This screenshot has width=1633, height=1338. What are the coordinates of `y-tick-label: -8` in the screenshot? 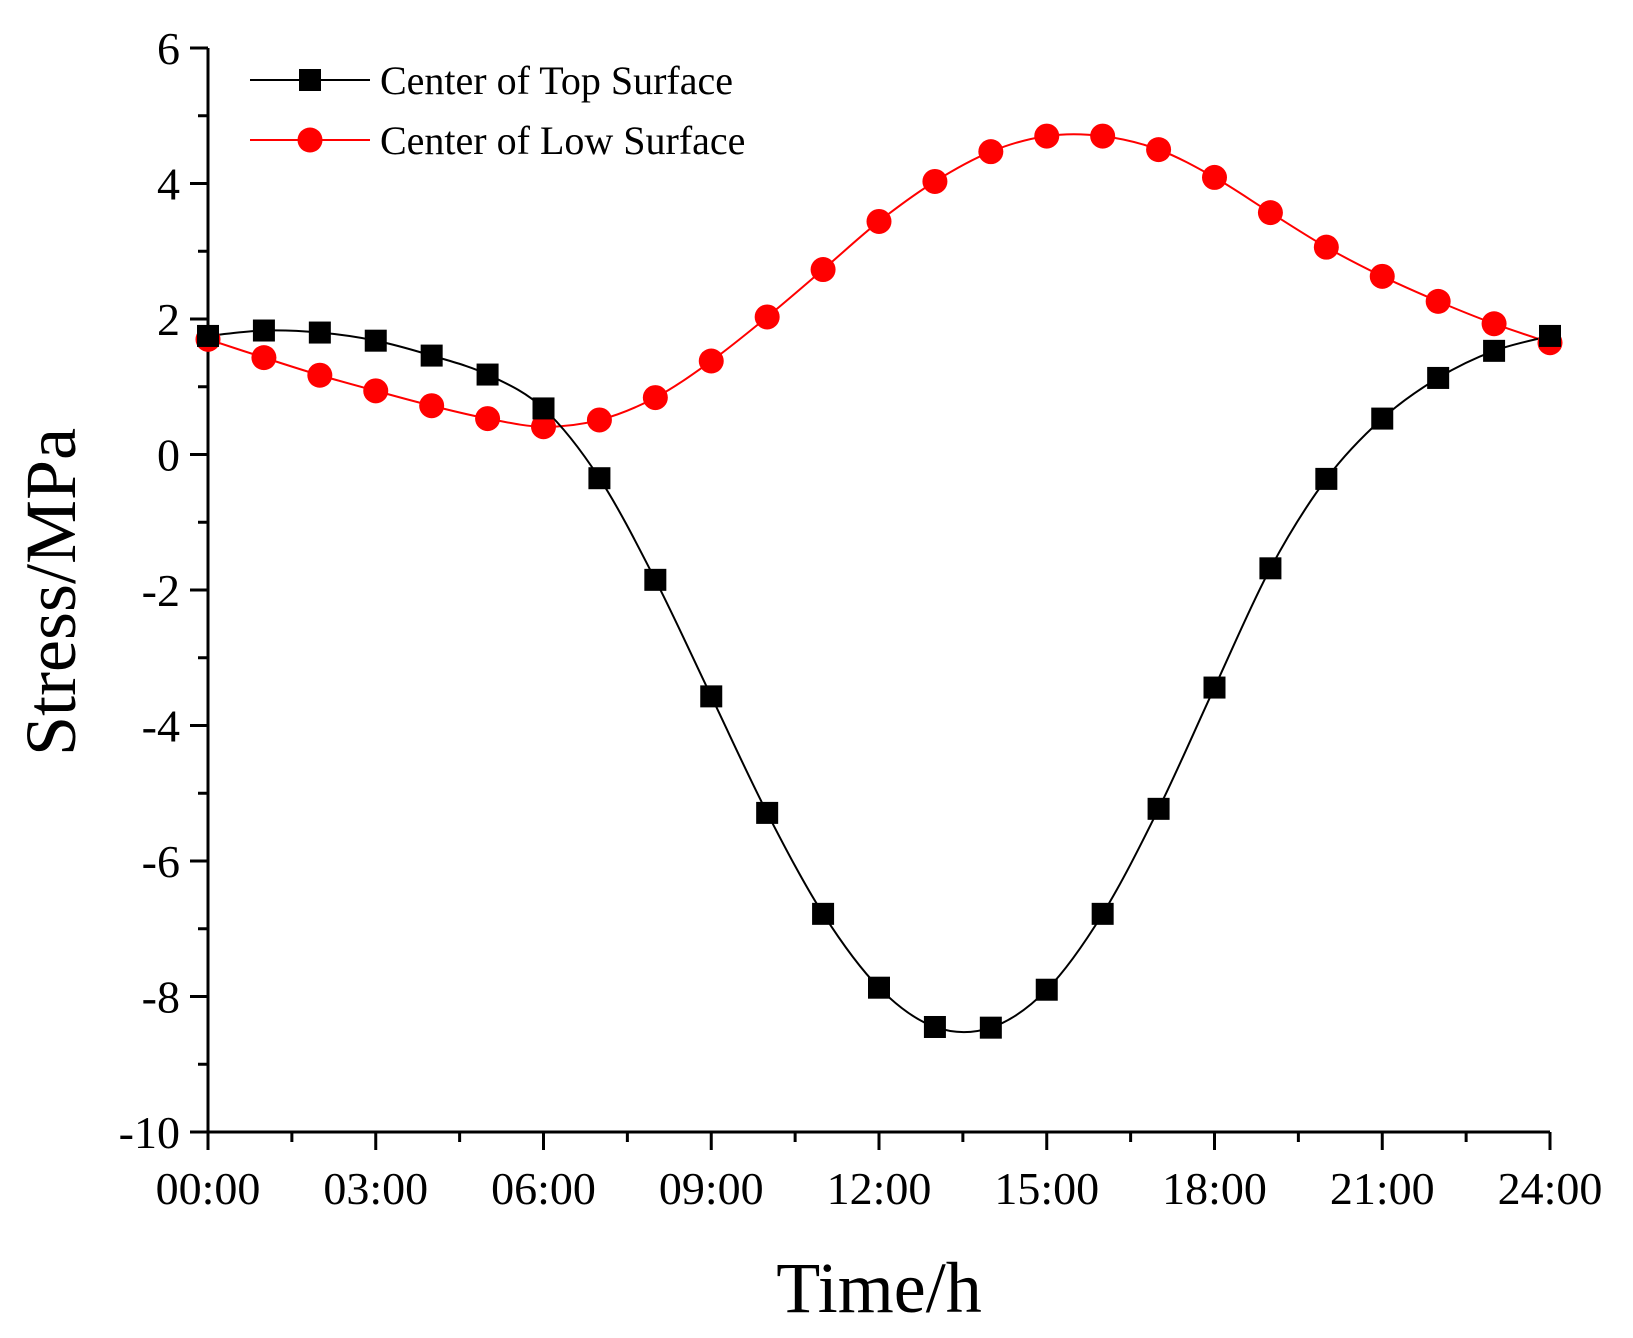 It's located at (161, 997).